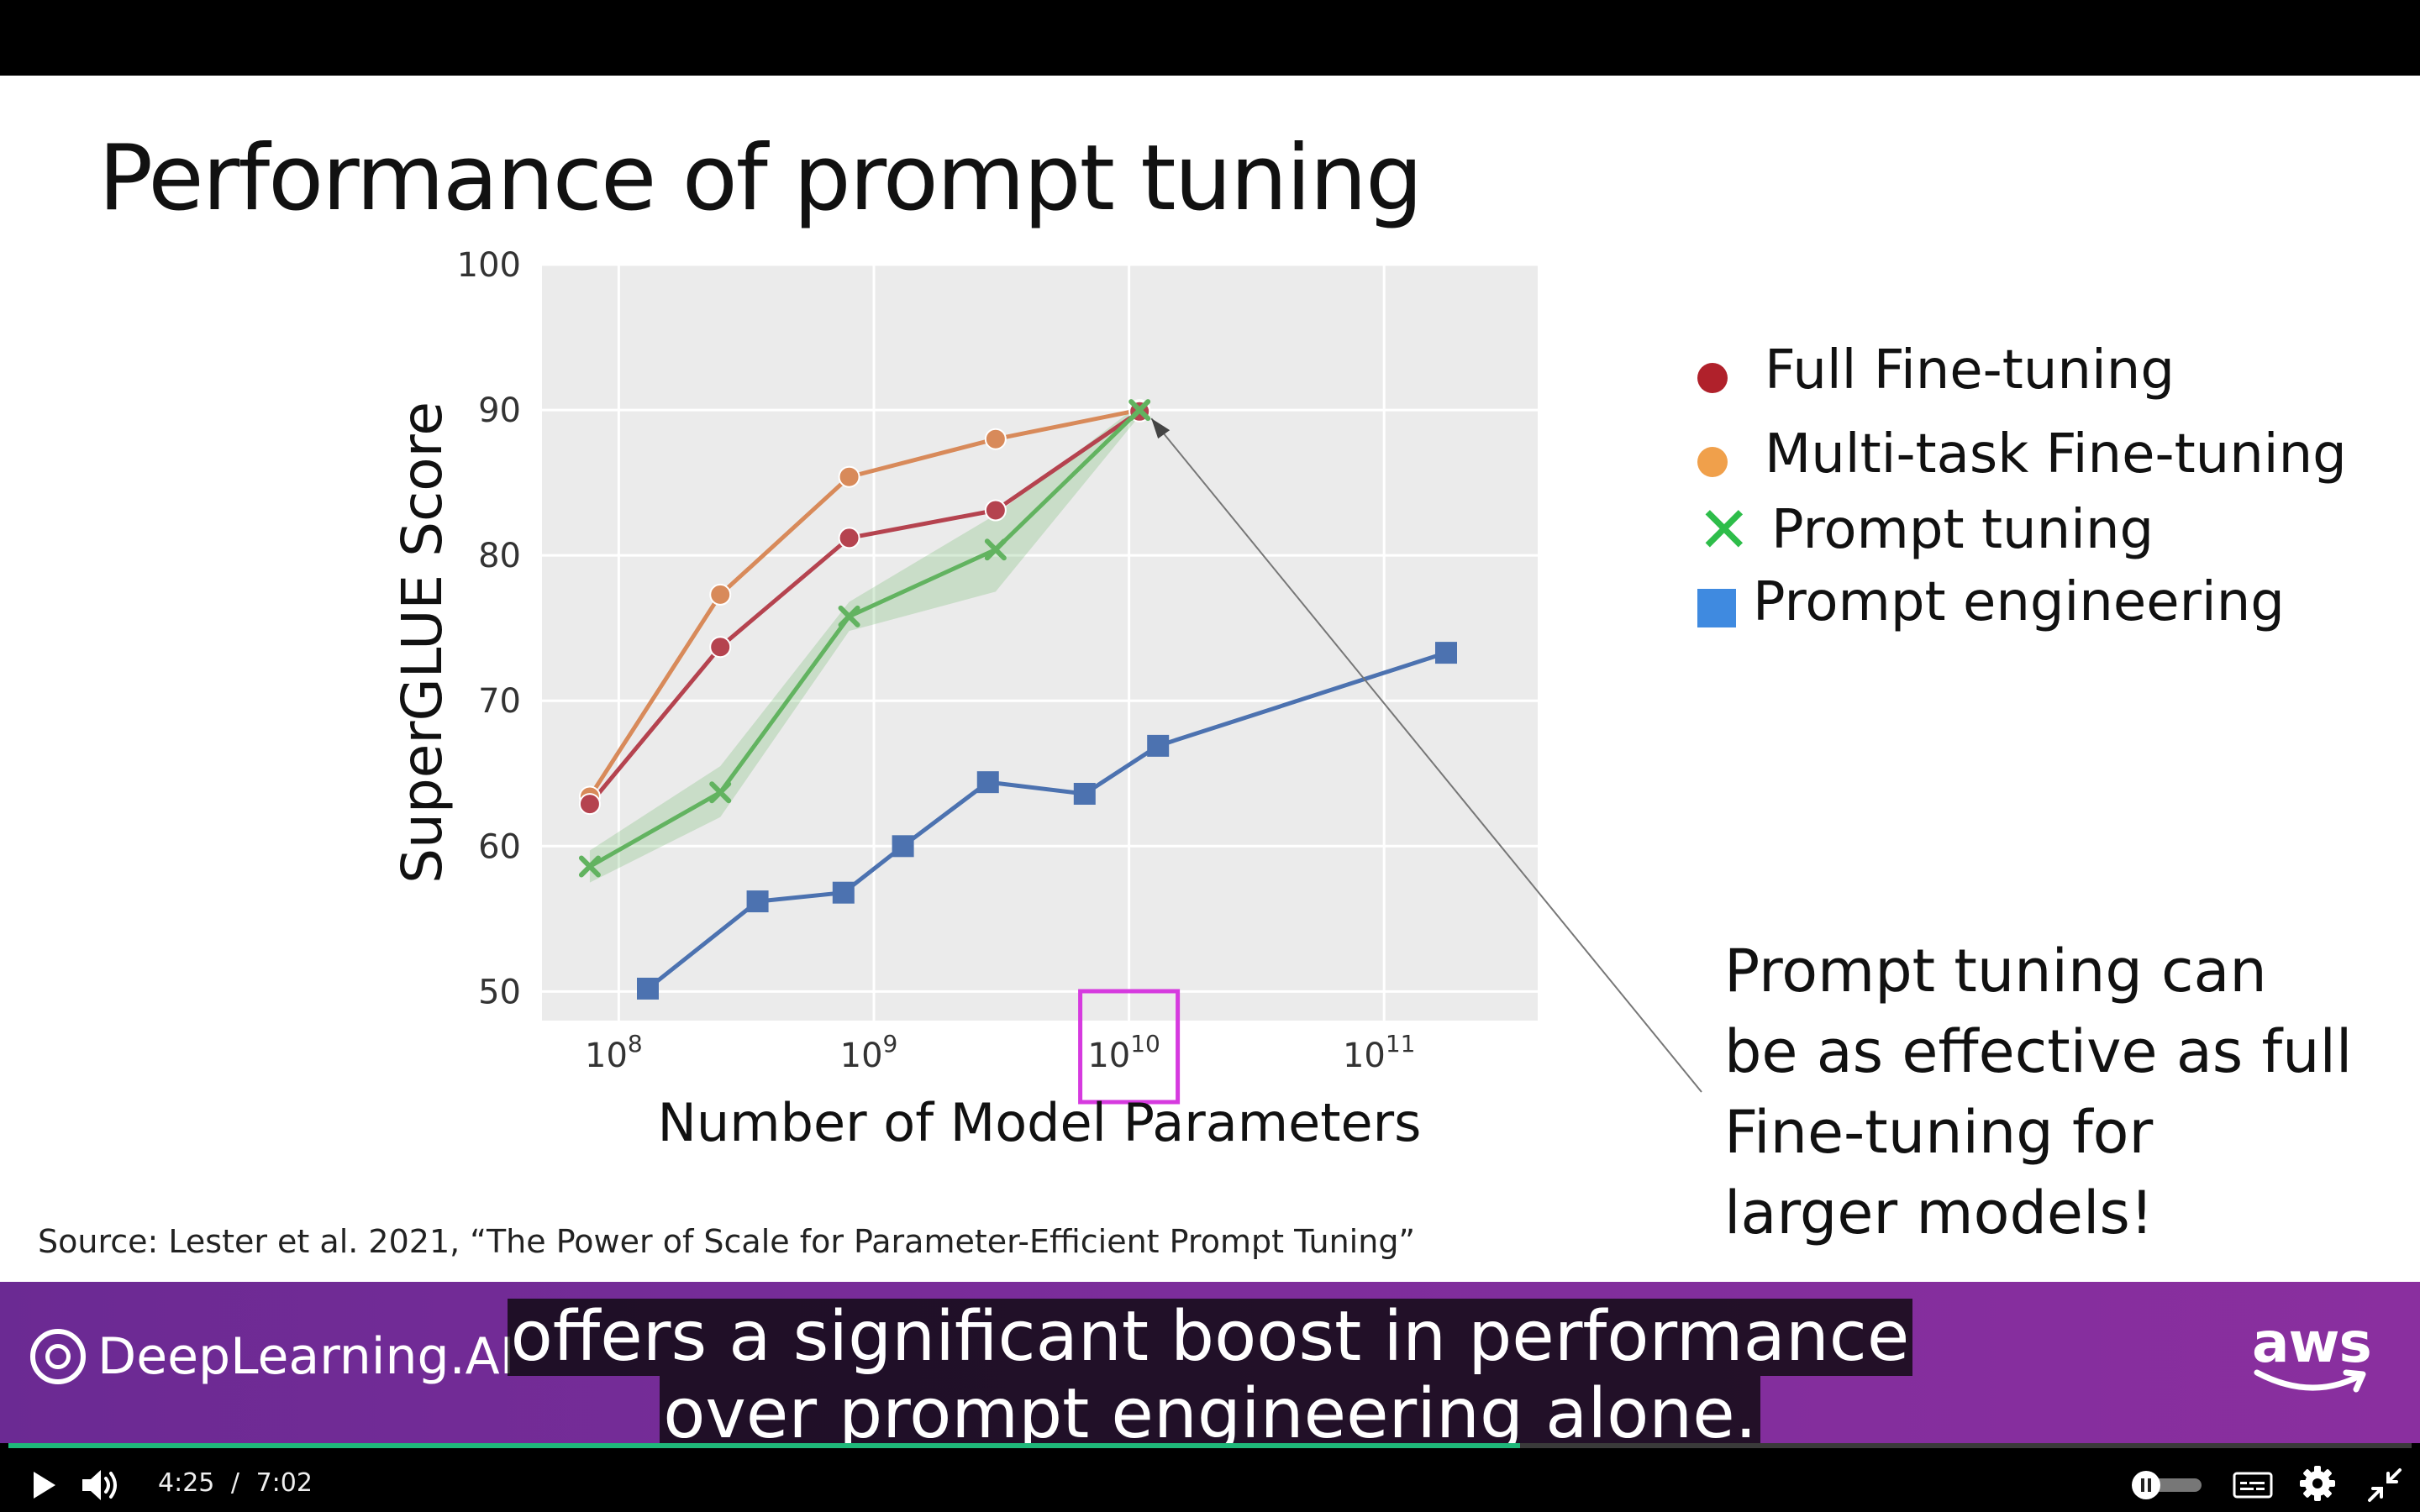 The height and width of the screenshot is (1512, 2420). I want to click on deeplearning-logo-icon, so click(58, 1356).